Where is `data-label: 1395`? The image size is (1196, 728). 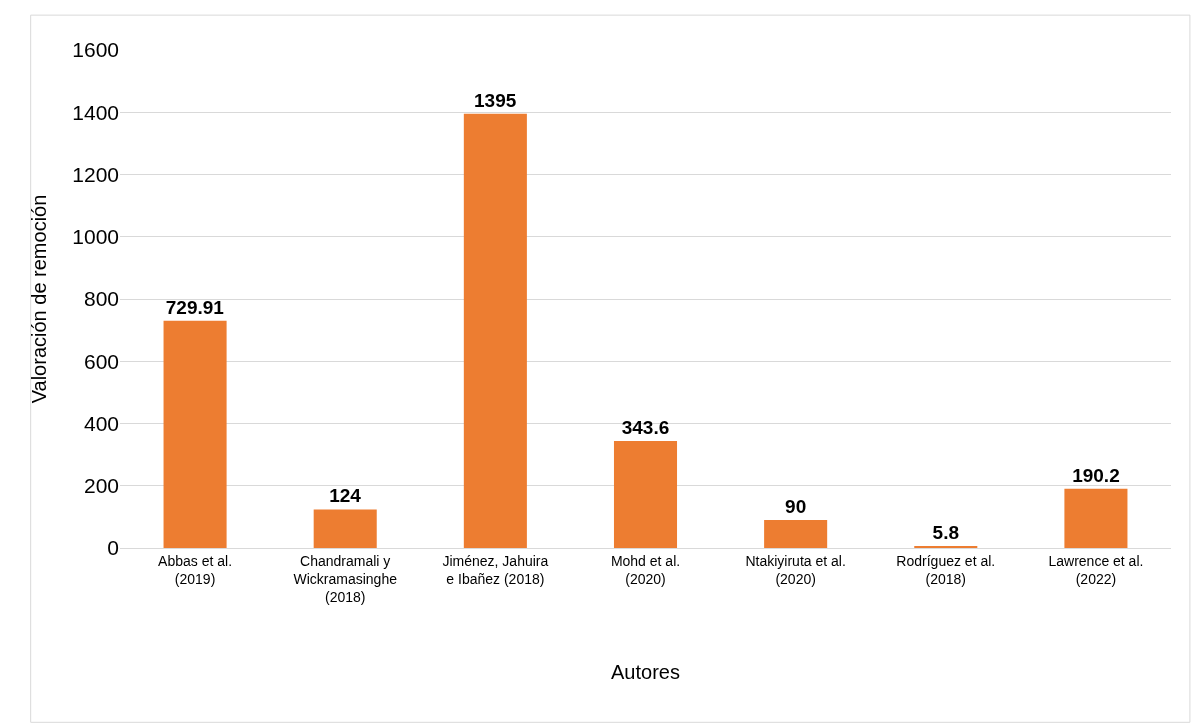
data-label: 1395 is located at coordinates (495, 100).